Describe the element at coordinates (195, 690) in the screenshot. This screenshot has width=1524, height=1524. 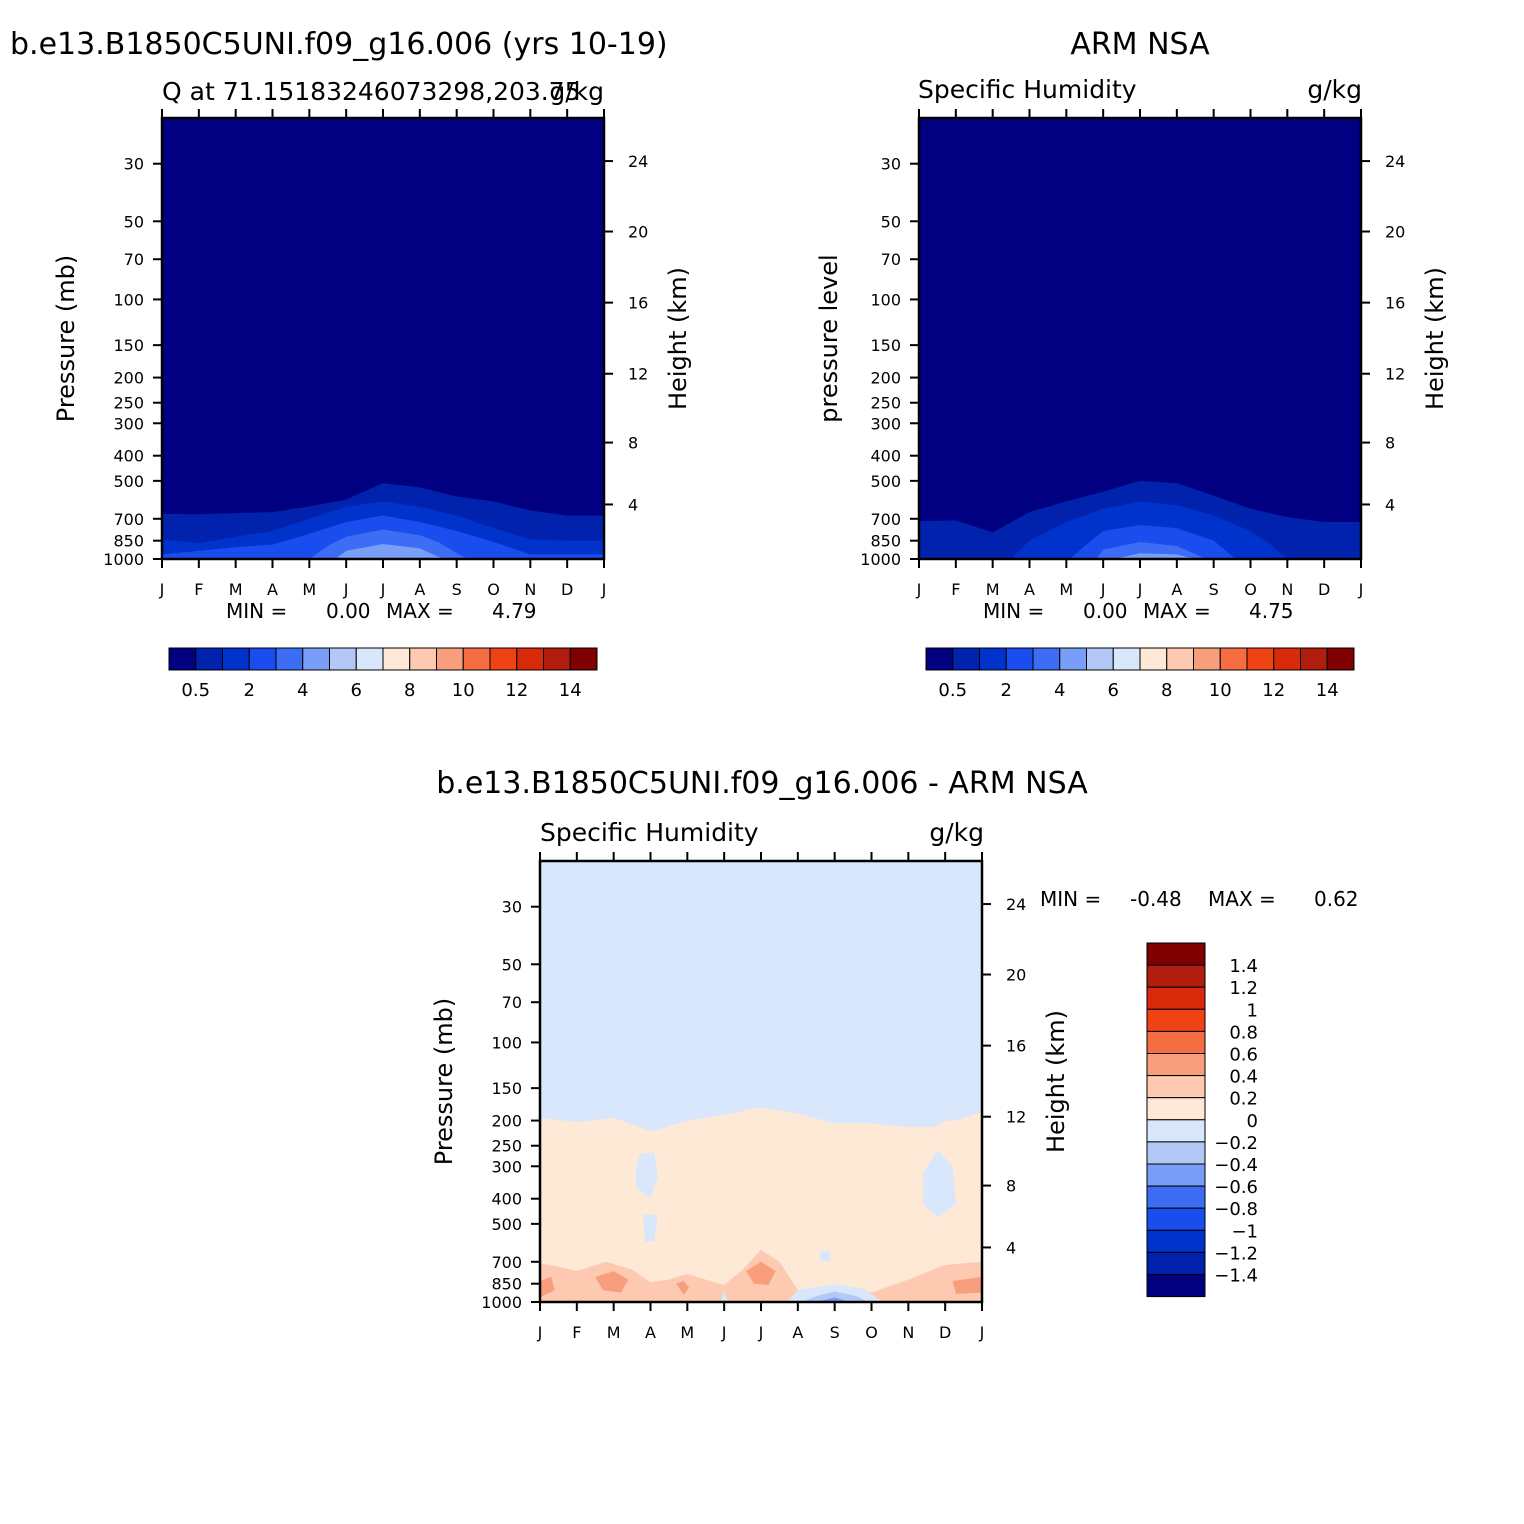
I see `colorbar-label: 0.5` at that location.